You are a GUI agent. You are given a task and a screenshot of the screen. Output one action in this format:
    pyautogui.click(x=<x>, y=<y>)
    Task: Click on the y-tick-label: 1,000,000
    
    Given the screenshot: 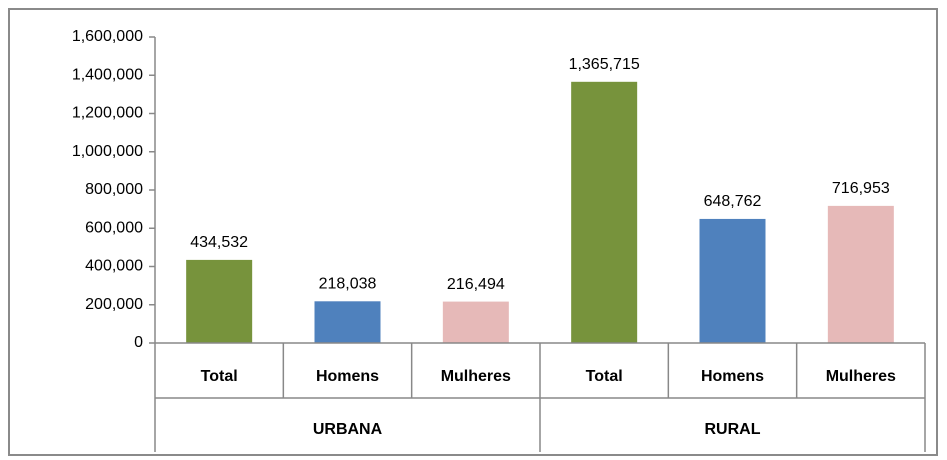 What is the action you would take?
    pyautogui.click(x=107, y=151)
    